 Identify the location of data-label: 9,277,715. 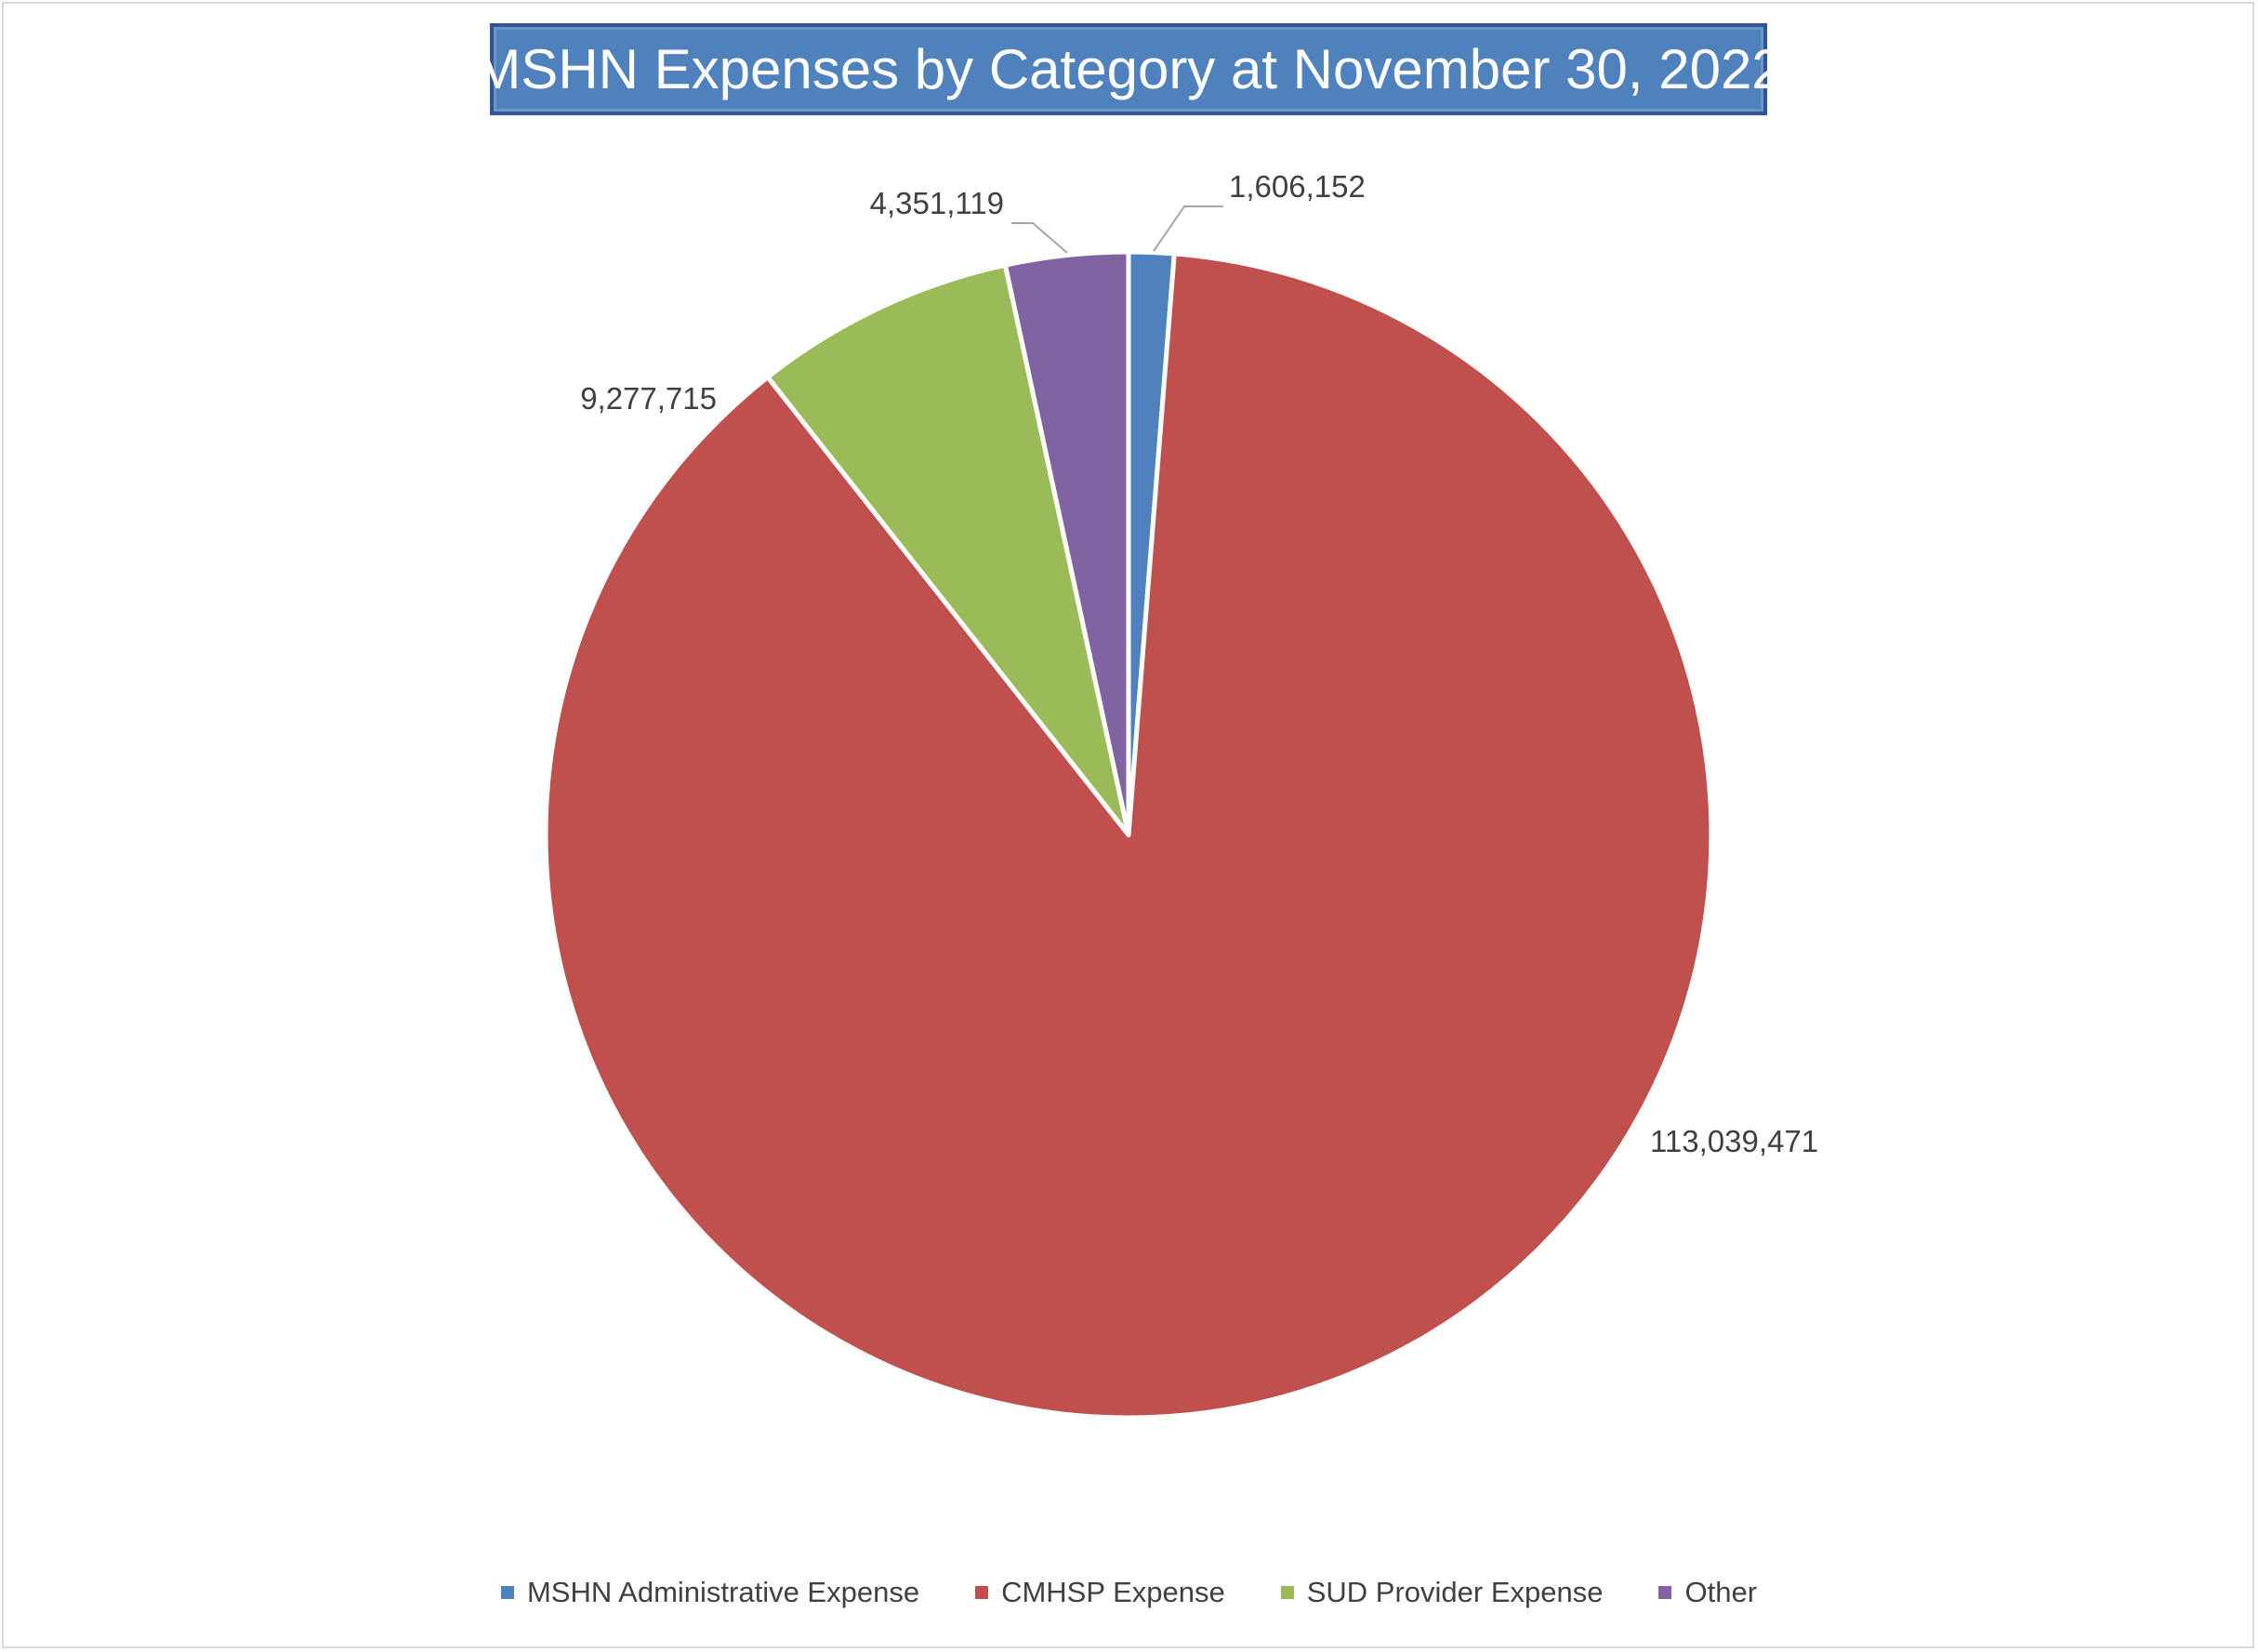
(648, 398).